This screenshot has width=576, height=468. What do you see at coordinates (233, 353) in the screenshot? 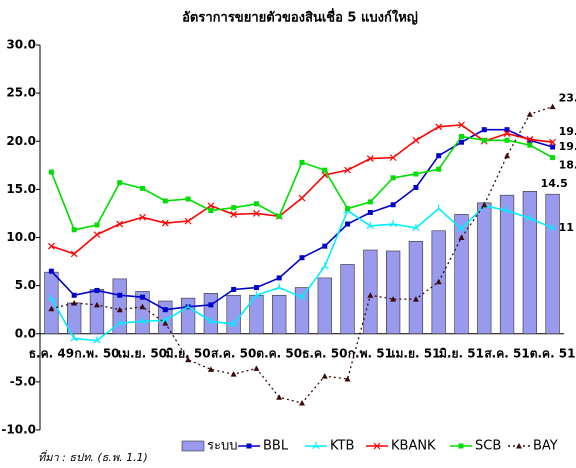
I see `x-tick-label: ส.ค. 50` at bounding box center [233, 353].